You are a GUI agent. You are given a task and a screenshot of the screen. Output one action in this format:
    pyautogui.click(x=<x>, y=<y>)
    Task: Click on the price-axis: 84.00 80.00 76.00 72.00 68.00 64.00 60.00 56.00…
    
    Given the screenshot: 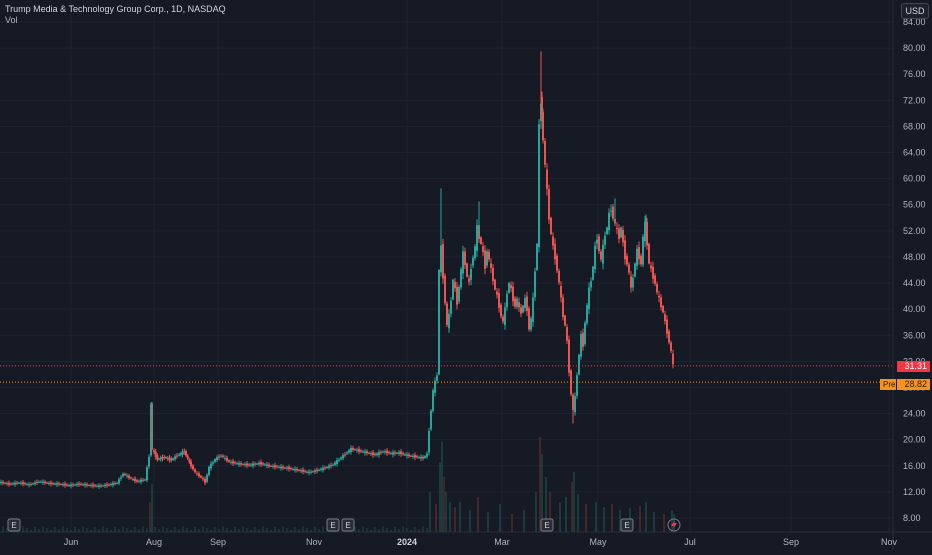 What is the action you would take?
    pyautogui.click(x=914, y=270)
    